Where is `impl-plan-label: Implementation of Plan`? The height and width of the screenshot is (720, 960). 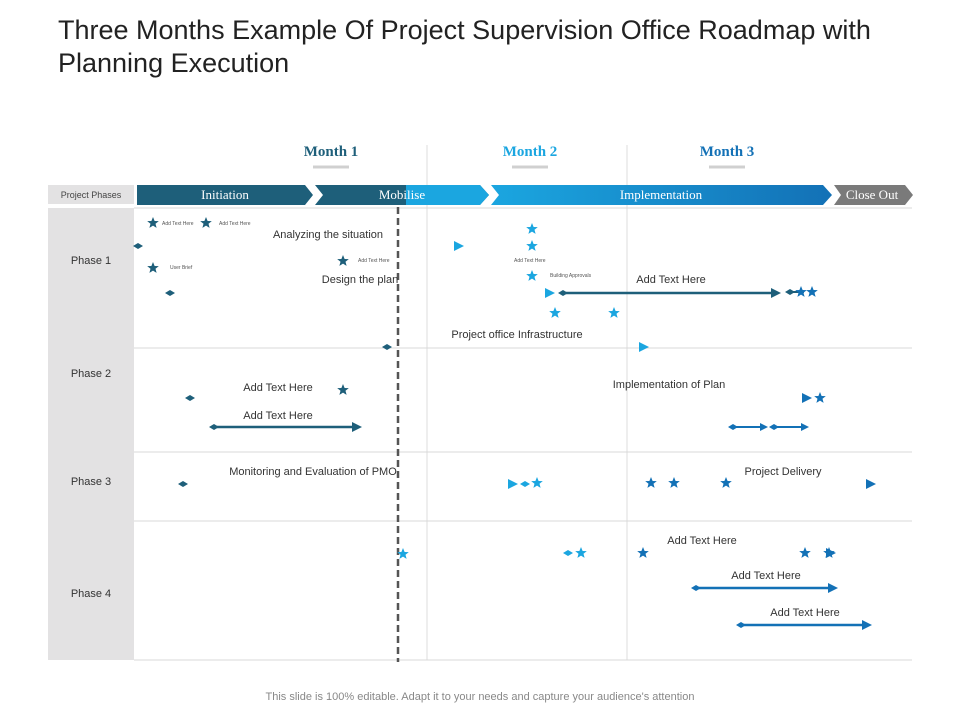 impl-plan-label: Implementation of Plan is located at coordinates (669, 385).